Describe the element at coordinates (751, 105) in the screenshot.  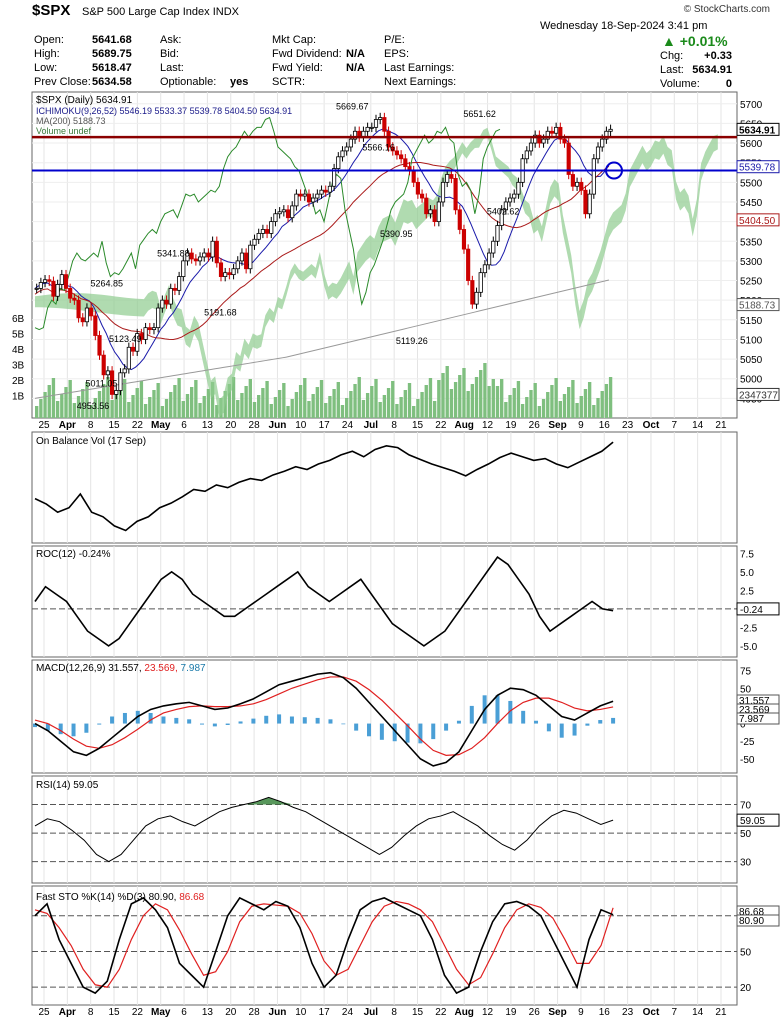
I see `y-tick-label: 5700` at that location.